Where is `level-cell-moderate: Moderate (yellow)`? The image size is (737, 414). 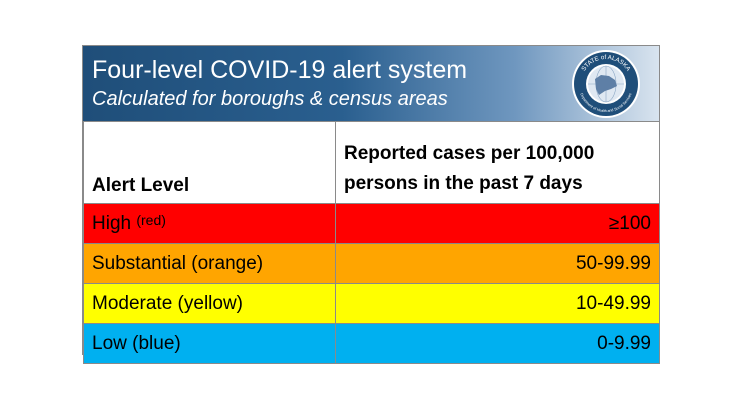
level-cell-moderate: Moderate (yellow) is located at coordinates (209, 303).